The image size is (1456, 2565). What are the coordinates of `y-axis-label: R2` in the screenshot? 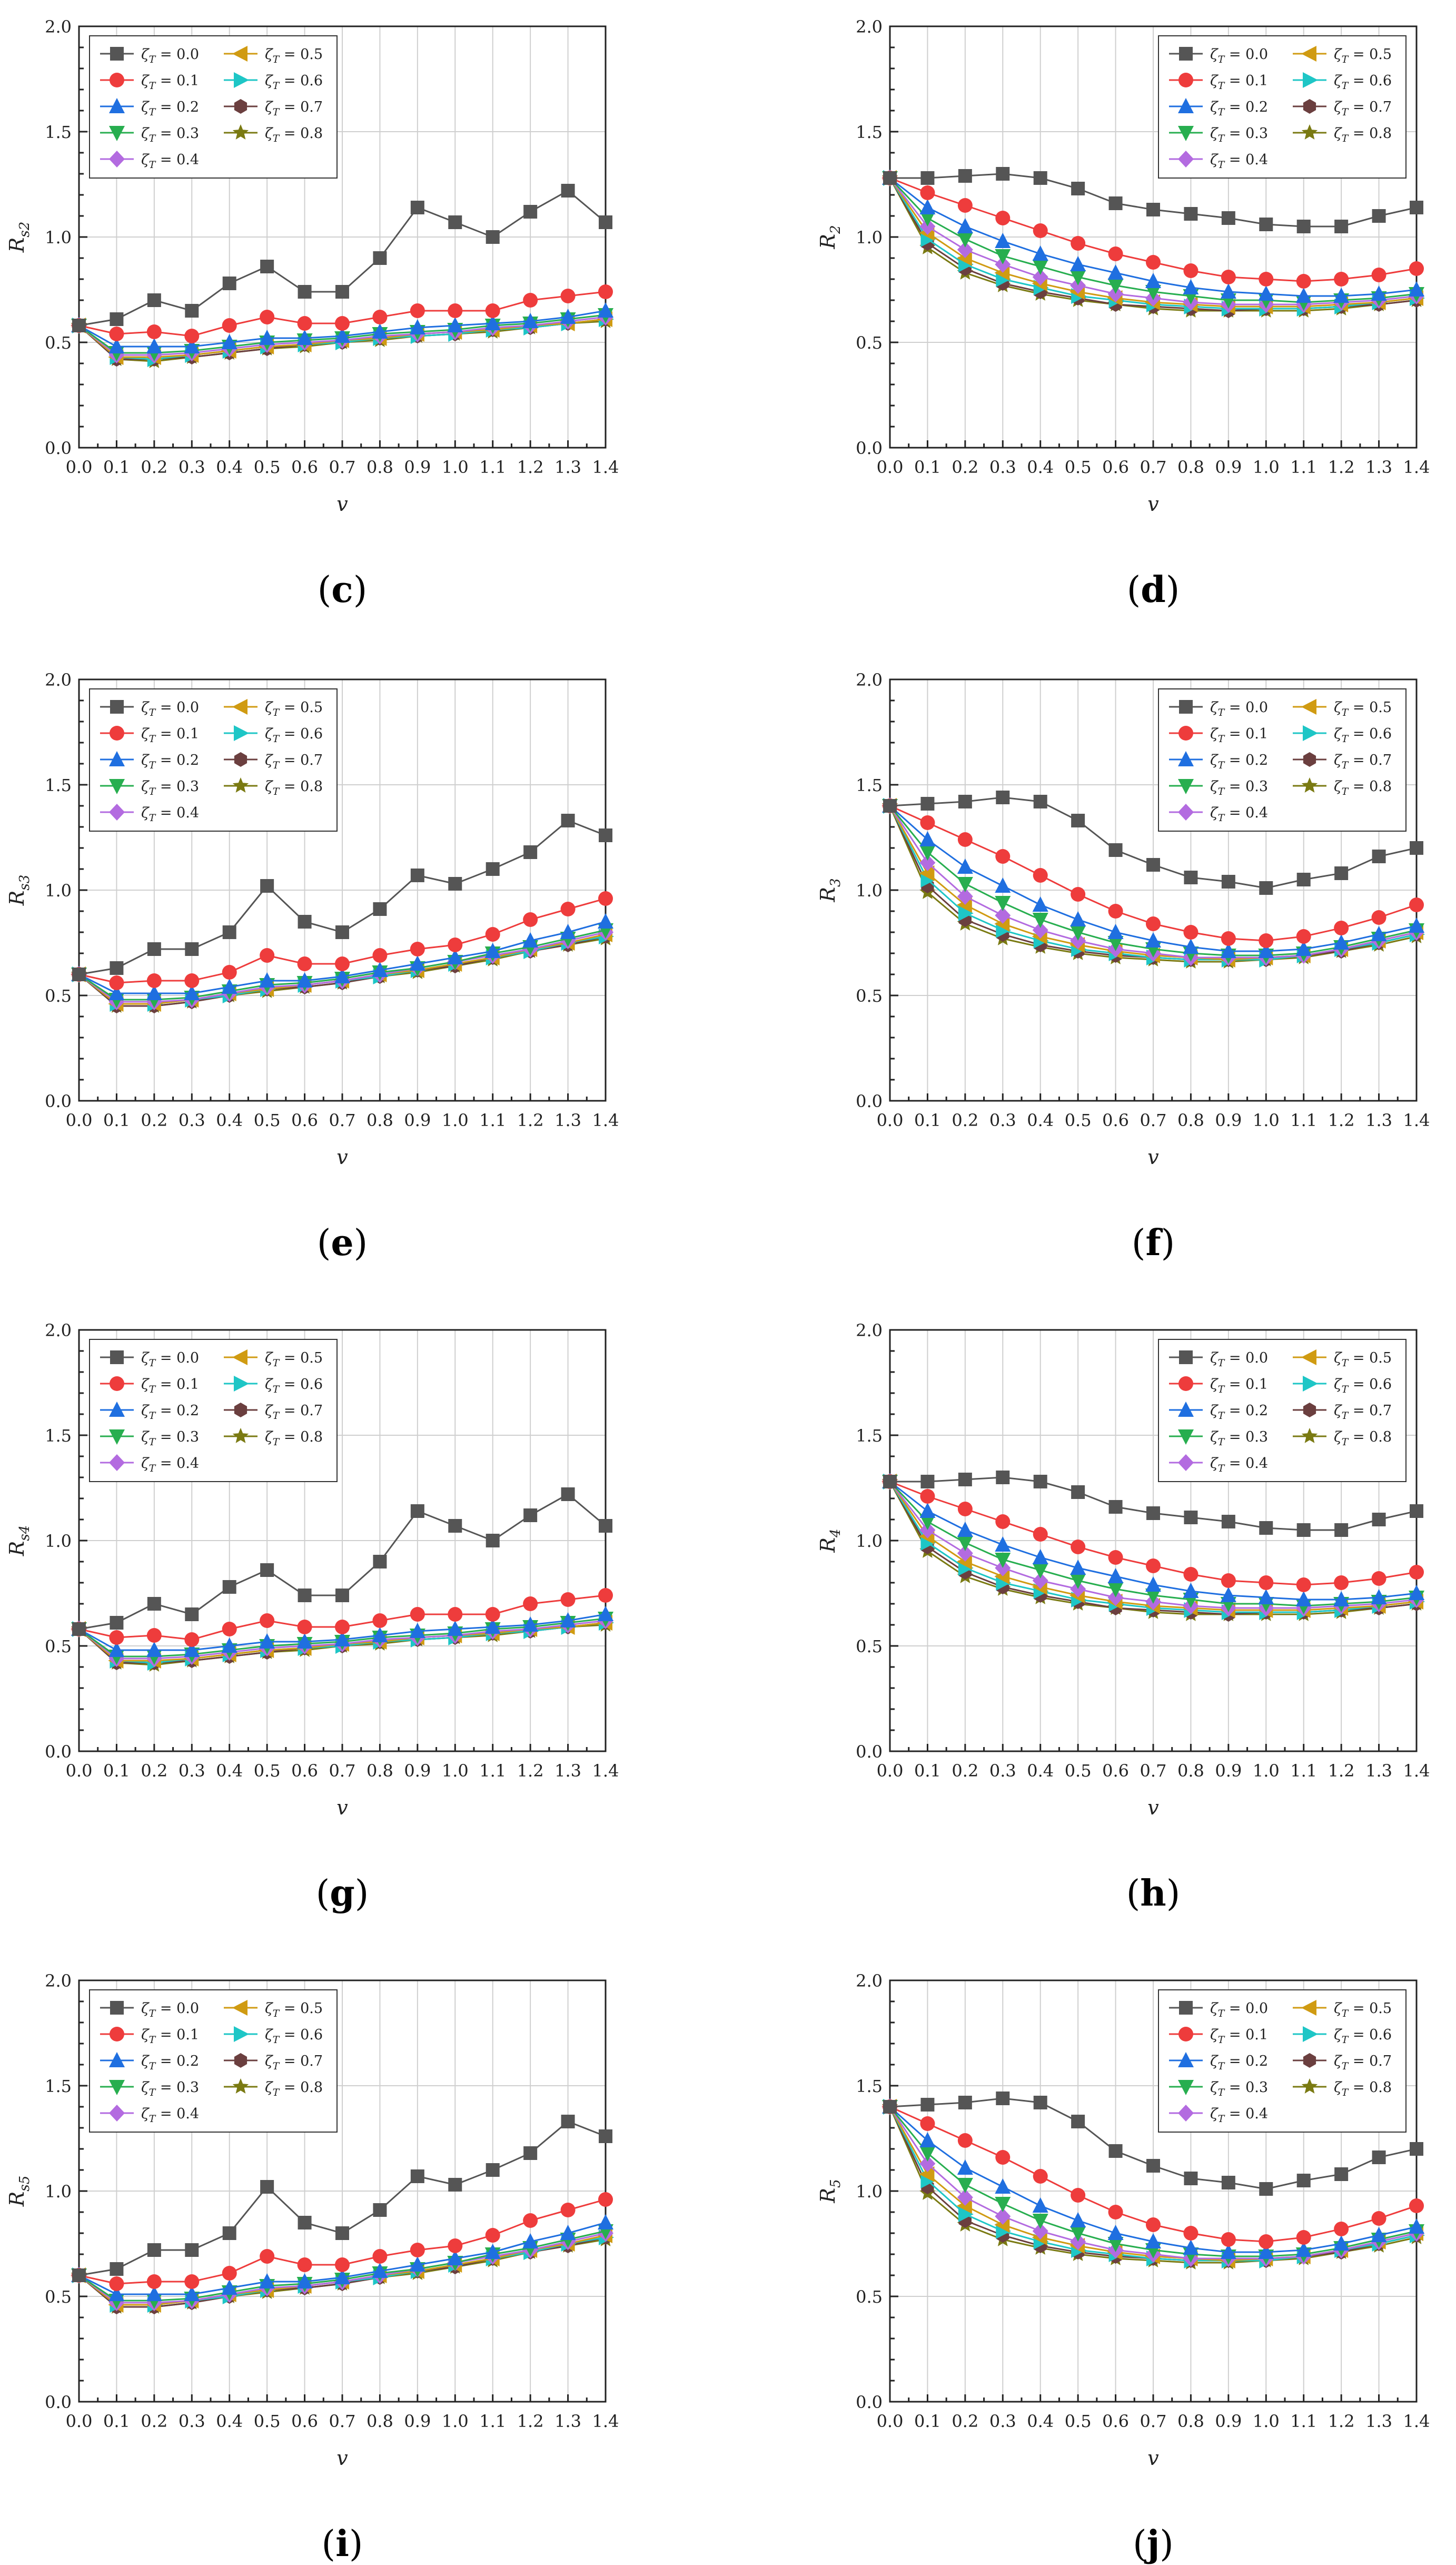 It's located at (830, 237).